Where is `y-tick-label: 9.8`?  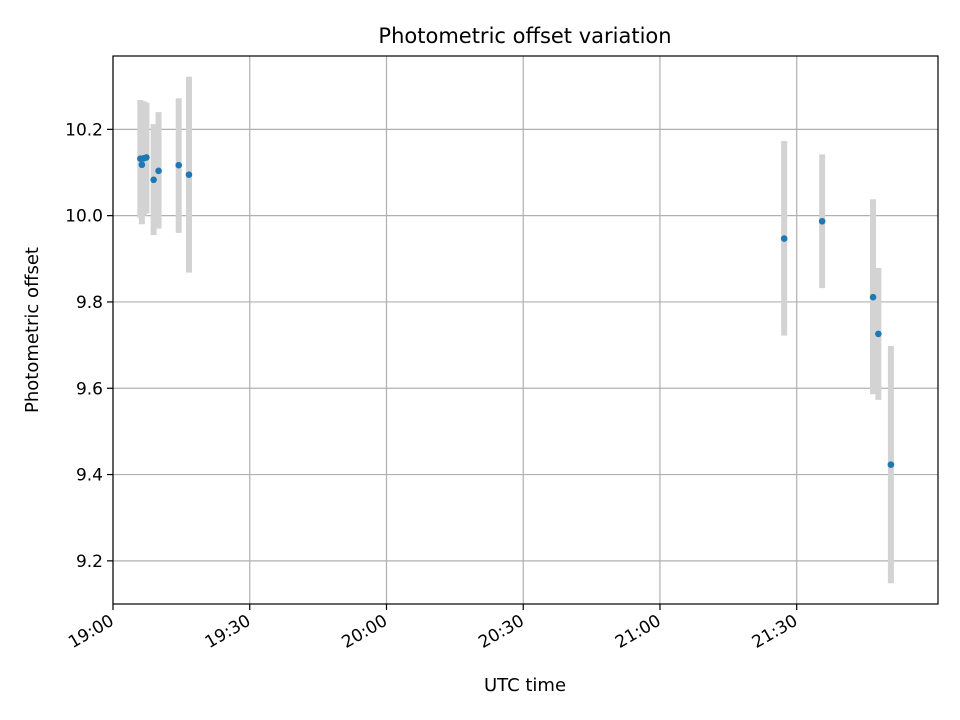
y-tick-label: 9.8 is located at coordinates (89, 303).